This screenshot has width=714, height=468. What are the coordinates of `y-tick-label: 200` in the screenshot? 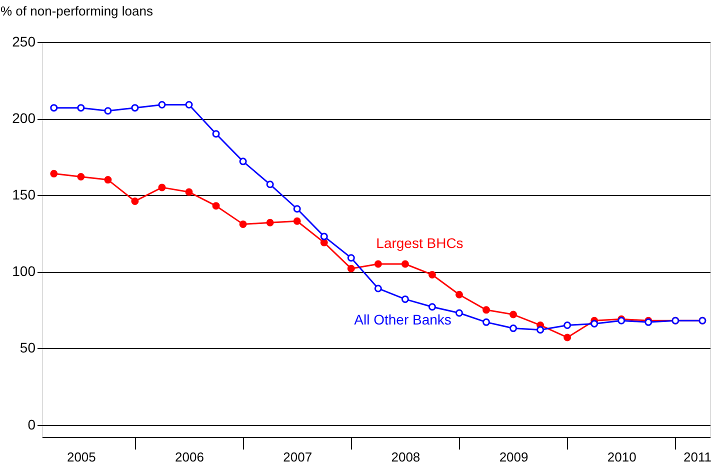 It's located at (24, 118).